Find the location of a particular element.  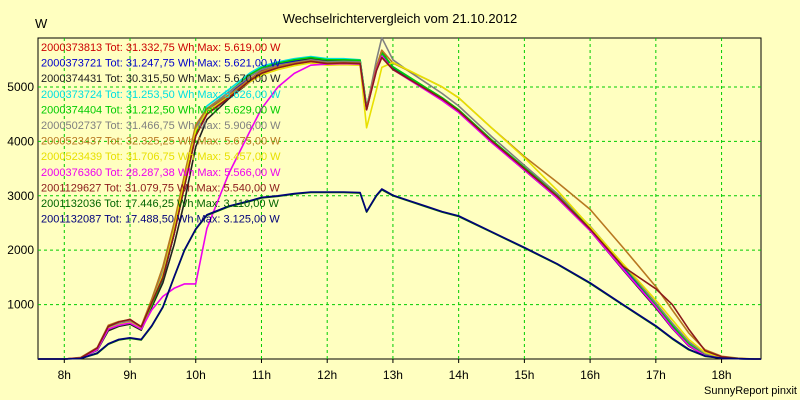

x-tick-label: 17h is located at coordinates (656, 375).